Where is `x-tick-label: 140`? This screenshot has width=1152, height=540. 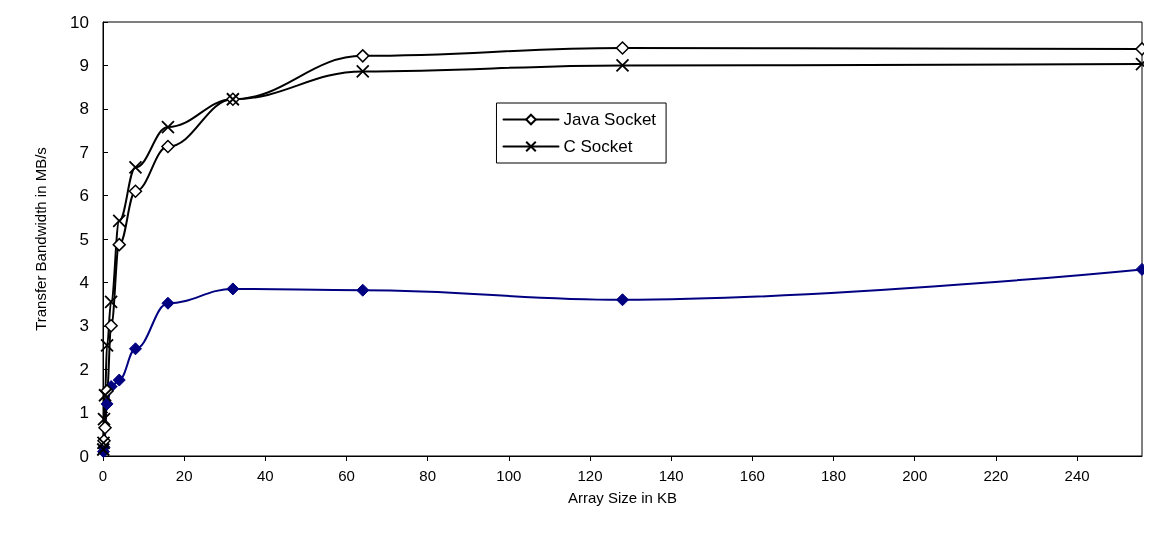 x-tick-label: 140 is located at coordinates (671, 475).